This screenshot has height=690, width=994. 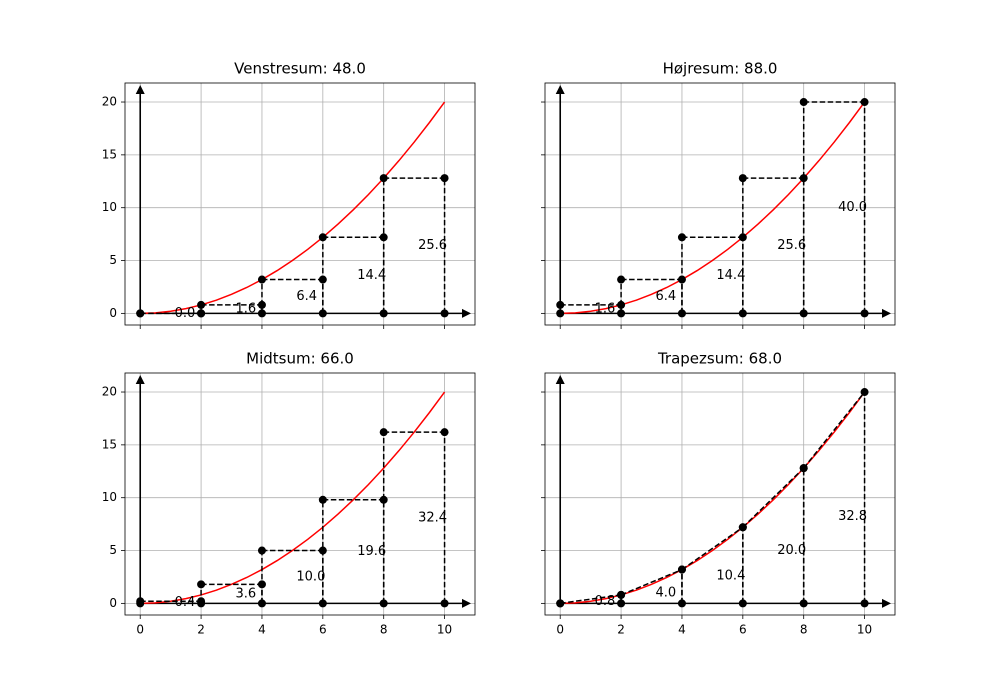 What do you see at coordinates (246, 593) in the screenshot?
I see `area-label: 3.6` at bounding box center [246, 593].